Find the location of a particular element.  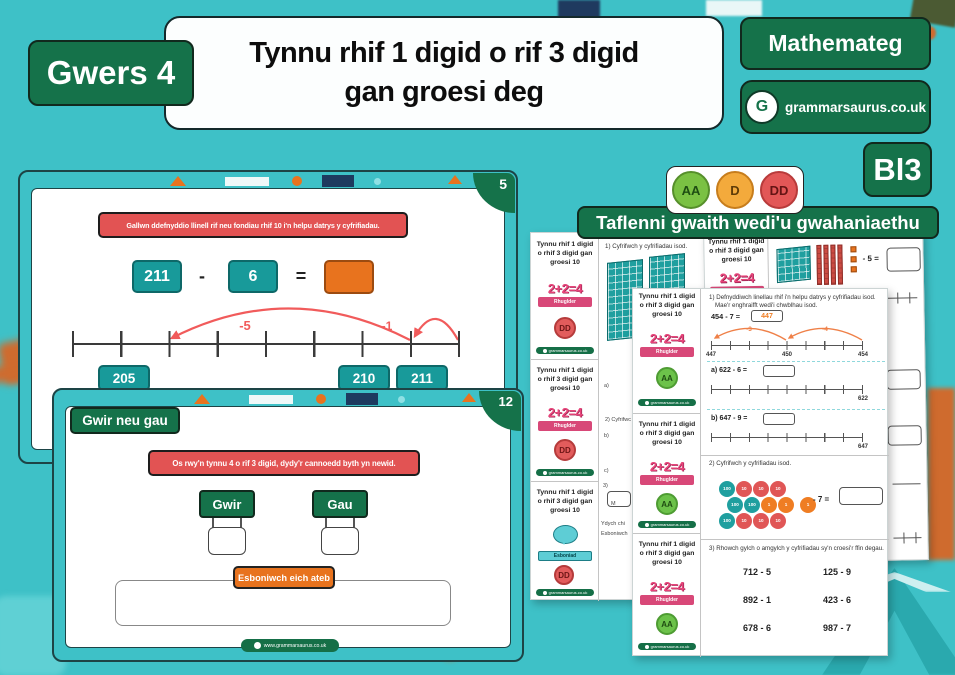

false-button: Gau is located at coordinates (340, 504).